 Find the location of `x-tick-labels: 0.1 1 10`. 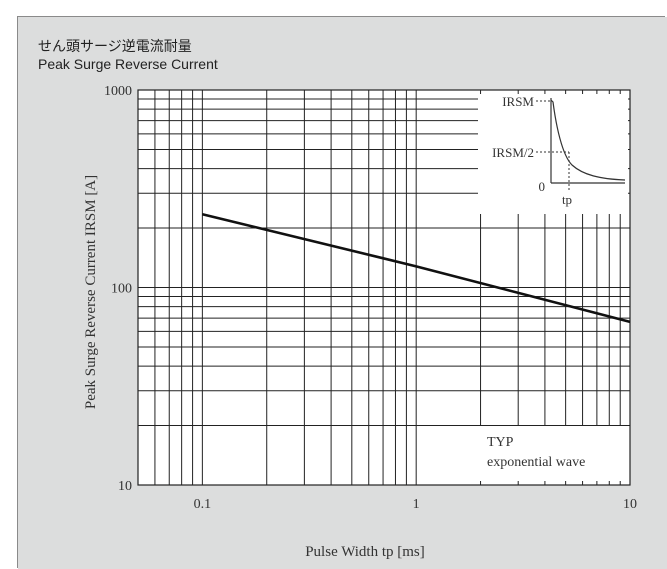

x-tick-labels: 0.1 1 10 is located at coordinates (415, 504).